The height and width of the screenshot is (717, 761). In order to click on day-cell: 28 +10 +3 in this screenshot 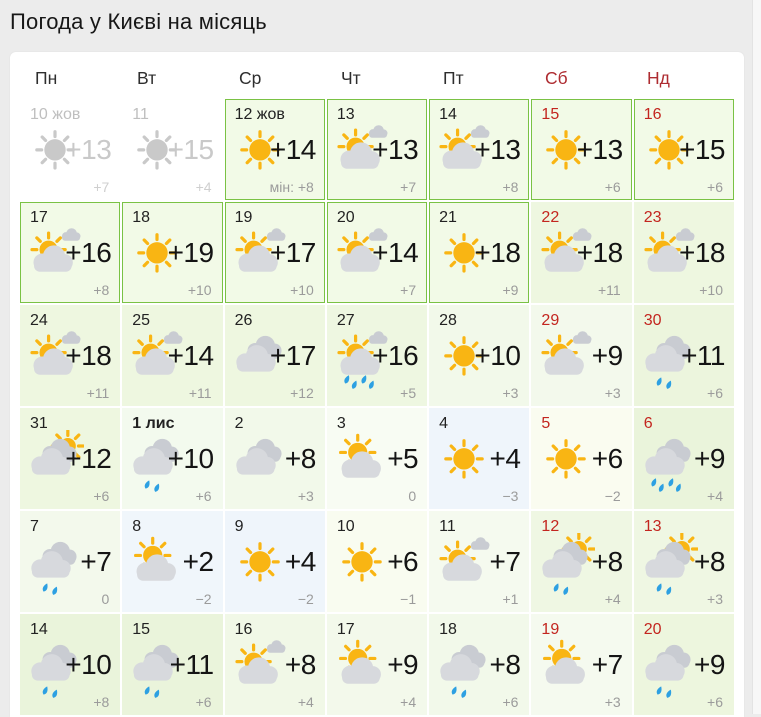, I will do `click(479, 355)`.